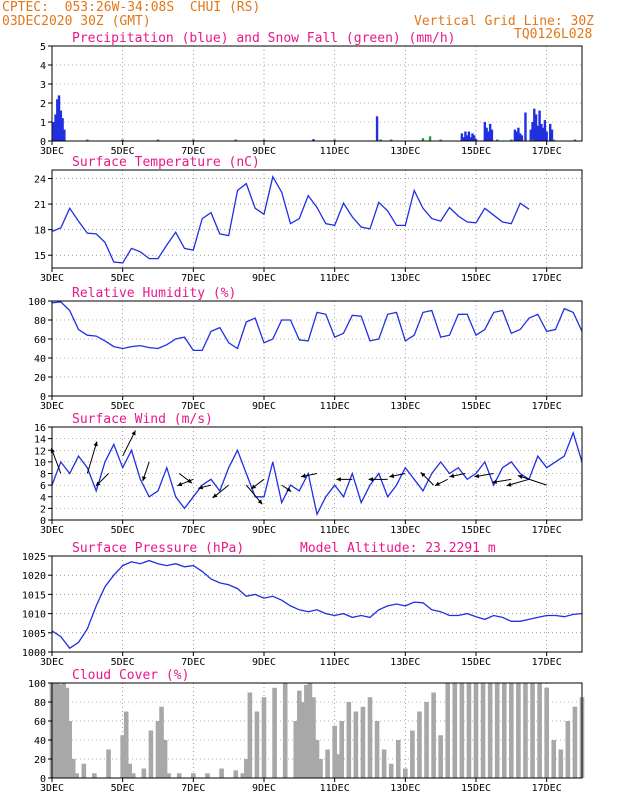  I want to click on y-tick-label: 12, so click(40, 451).